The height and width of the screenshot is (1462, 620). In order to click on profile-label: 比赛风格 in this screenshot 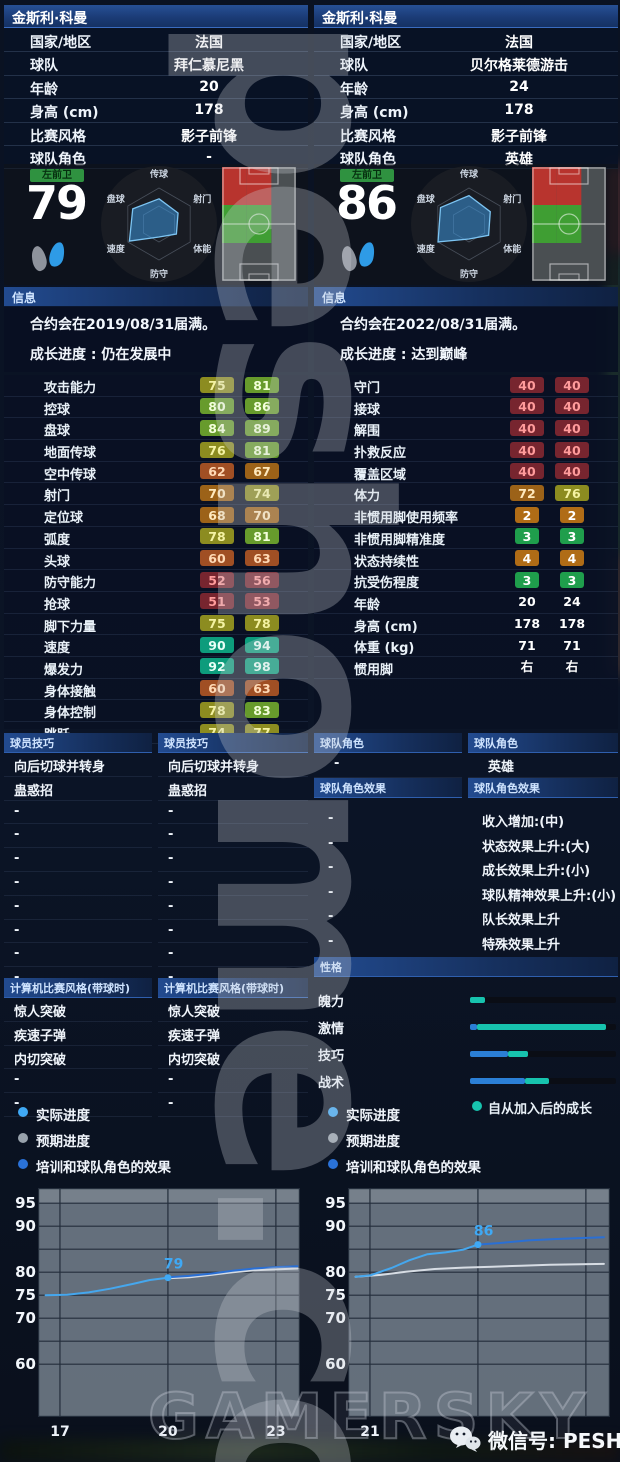, I will do `click(58, 136)`.